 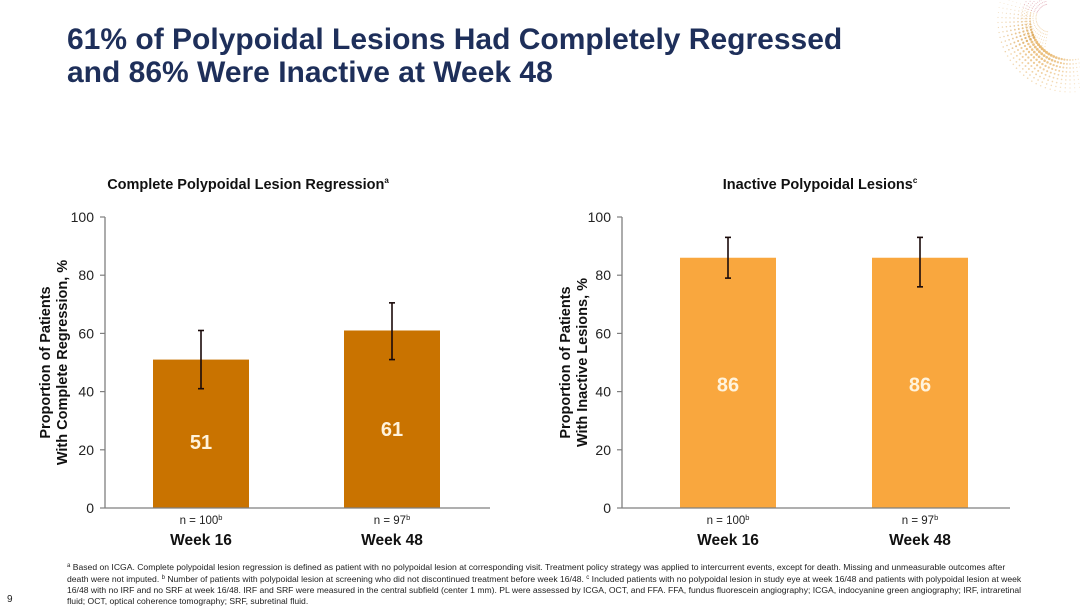 I want to click on n-label: n = 97b, so click(x=392, y=520).